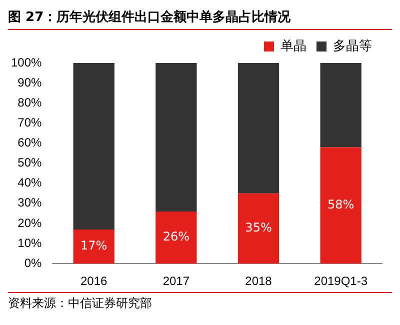 This screenshot has width=400, height=325. I want to click on y-tick-label: 90%, so click(30, 82).